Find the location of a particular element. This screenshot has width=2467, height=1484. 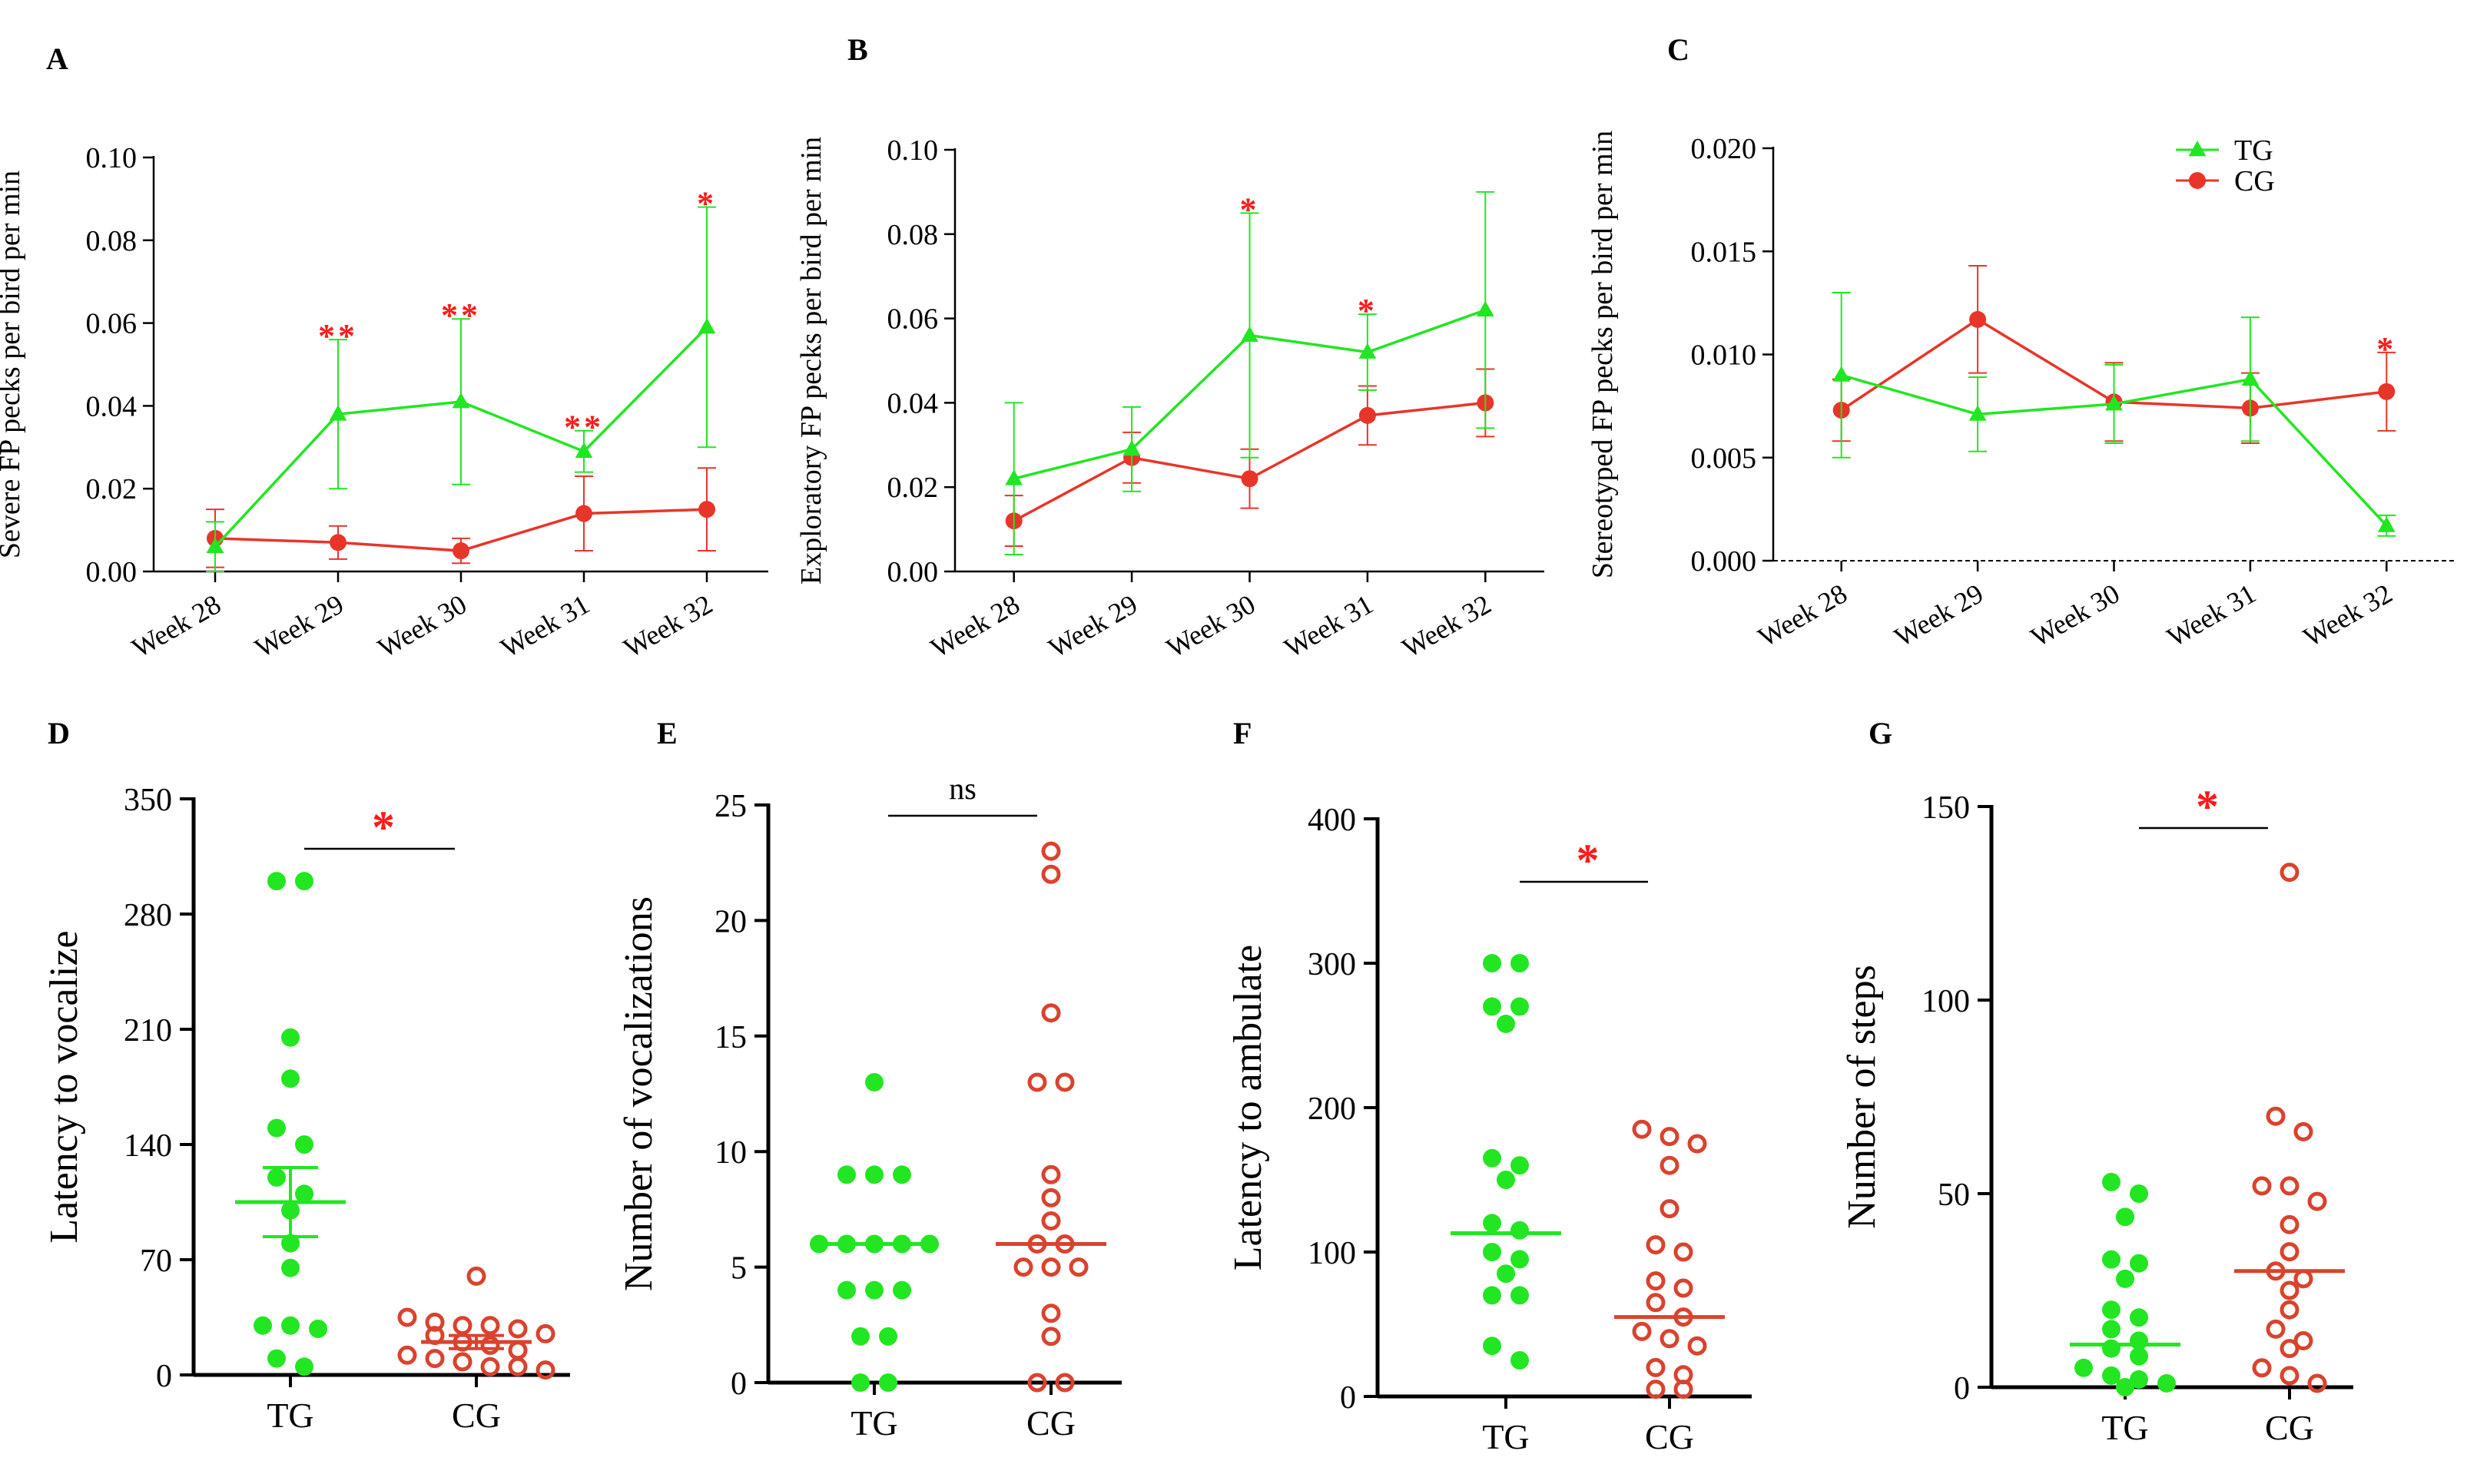

x-tick-label: TG is located at coordinates (874, 1423).